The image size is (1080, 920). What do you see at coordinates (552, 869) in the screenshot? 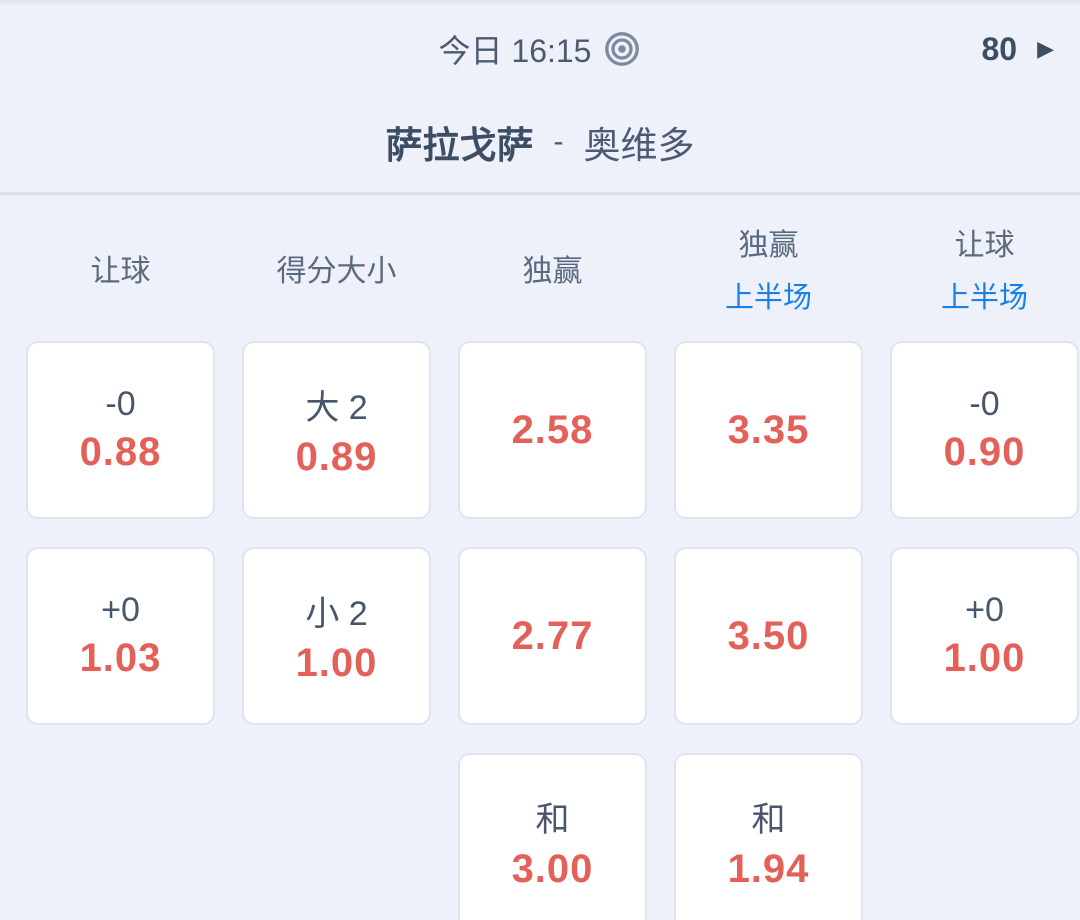
I see `odds-value: 3.00` at bounding box center [552, 869].